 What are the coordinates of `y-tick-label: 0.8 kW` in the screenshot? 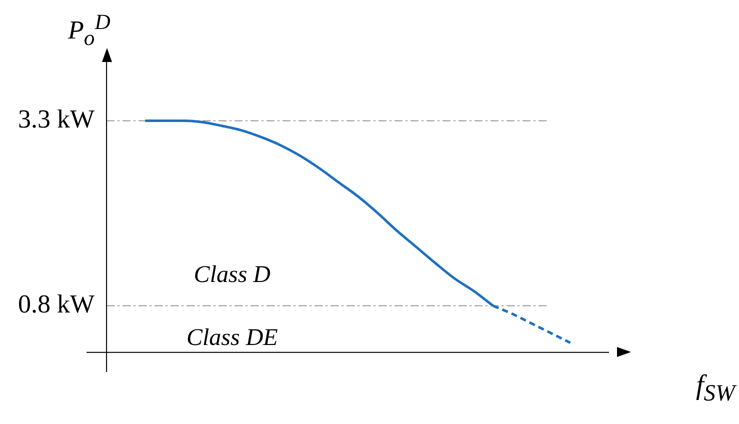 It's located at (56, 304).